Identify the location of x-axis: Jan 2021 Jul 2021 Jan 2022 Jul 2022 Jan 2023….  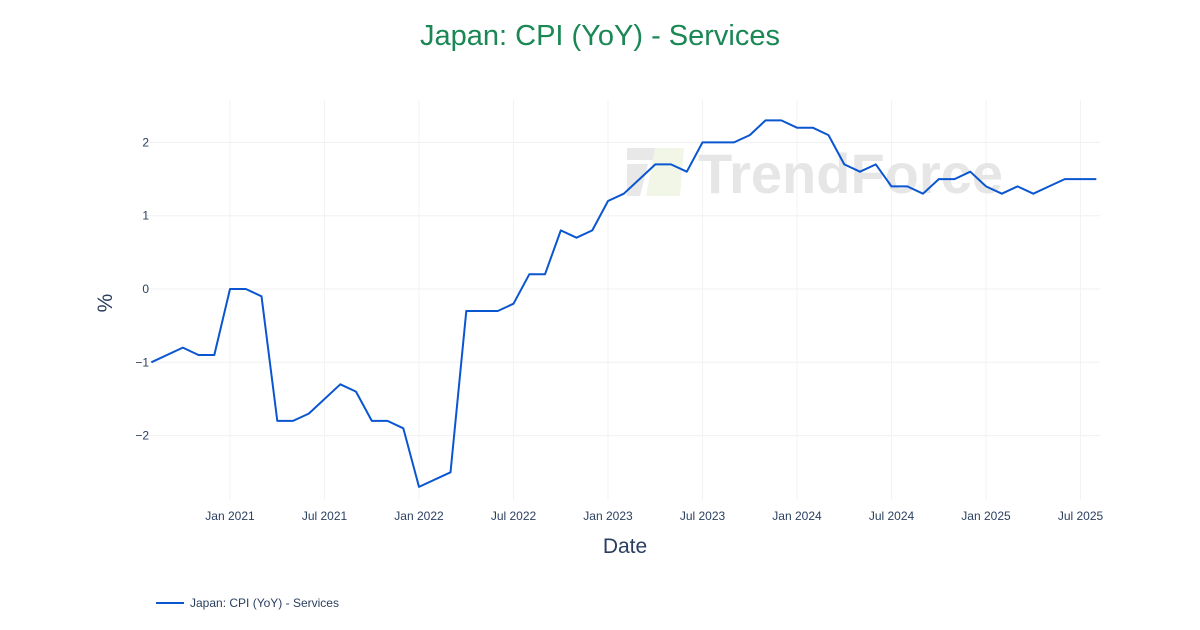
(654, 516).